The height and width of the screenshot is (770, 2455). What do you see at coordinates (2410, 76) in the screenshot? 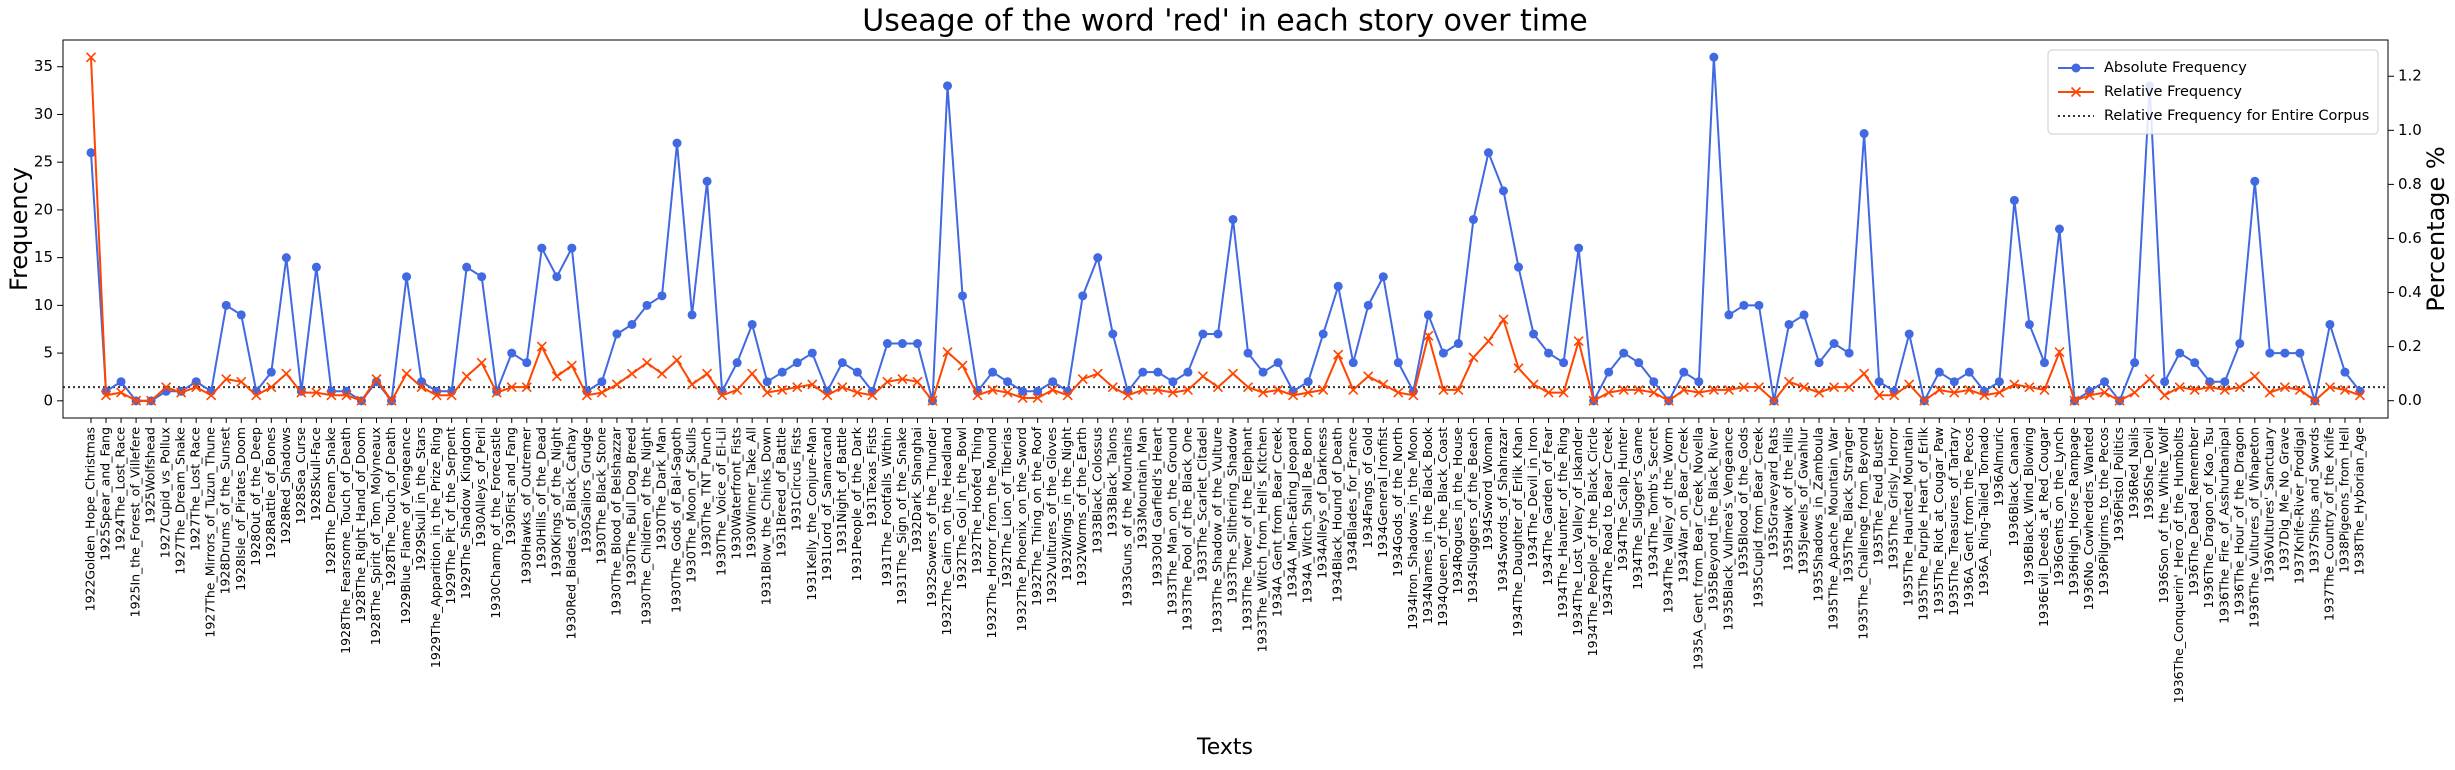
I see `y-tick-label: 1.2` at bounding box center [2410, 76].